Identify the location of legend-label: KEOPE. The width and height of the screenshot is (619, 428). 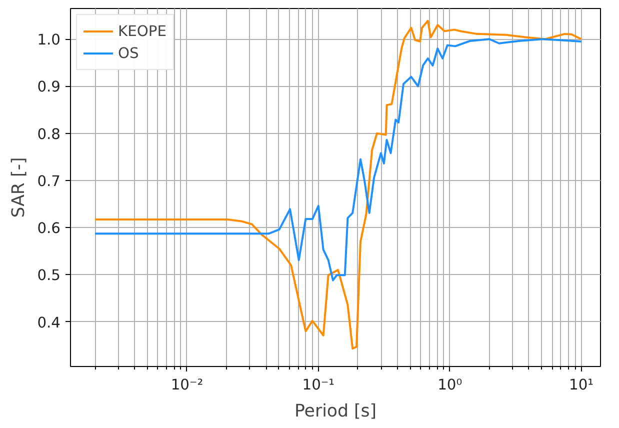
(142, 31).